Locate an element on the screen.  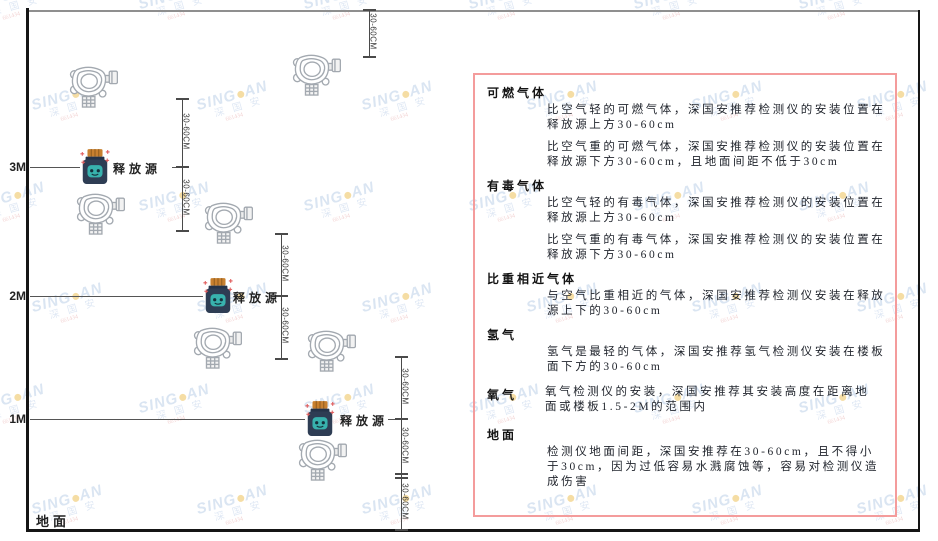
section-paragraph: 比空气轻的有毒气体，深国安推荐检测仪的安装位置在释放源上方30-60cm is located at coordinates (716, 210).